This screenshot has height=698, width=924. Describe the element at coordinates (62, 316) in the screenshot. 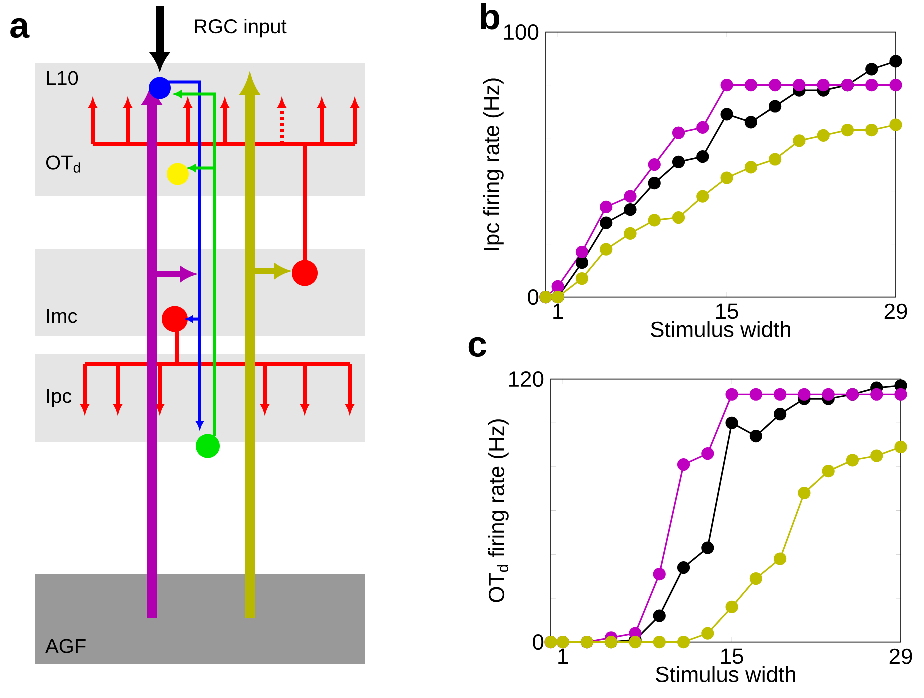

I see `text: Imc` at that location.